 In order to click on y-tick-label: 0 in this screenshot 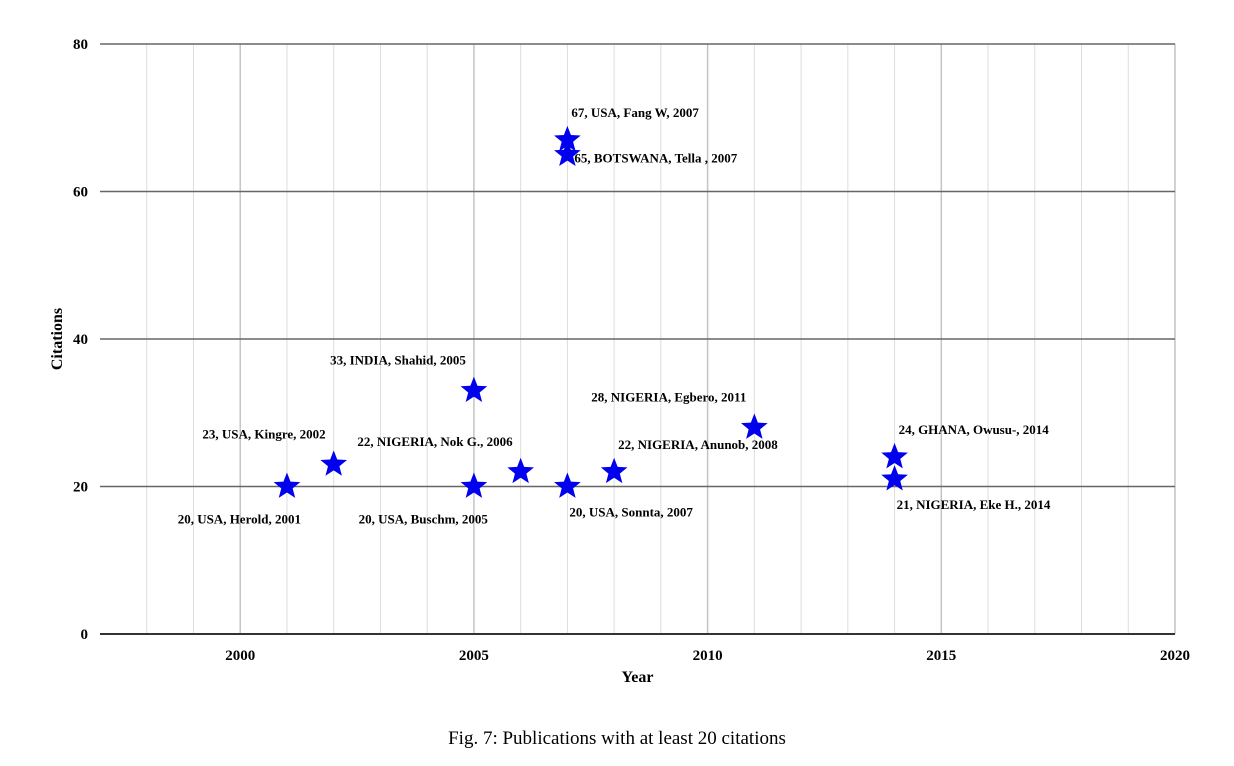, I will do `click(85, 635)`.